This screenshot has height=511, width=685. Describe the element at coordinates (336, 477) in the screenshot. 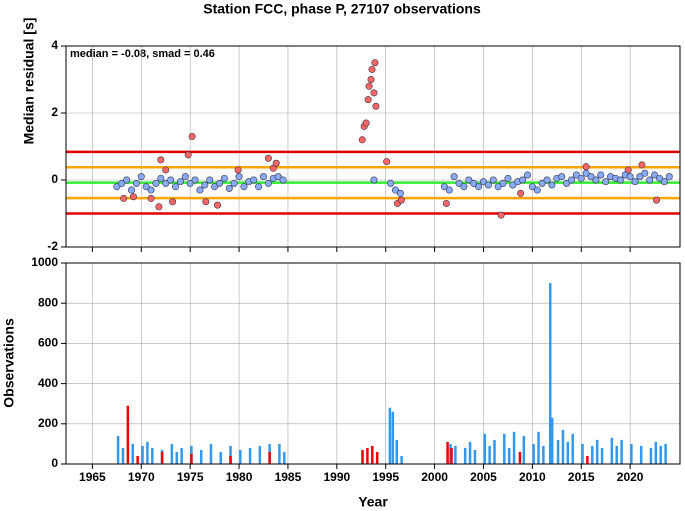

I see `x-tick-label: 1990` at that location.